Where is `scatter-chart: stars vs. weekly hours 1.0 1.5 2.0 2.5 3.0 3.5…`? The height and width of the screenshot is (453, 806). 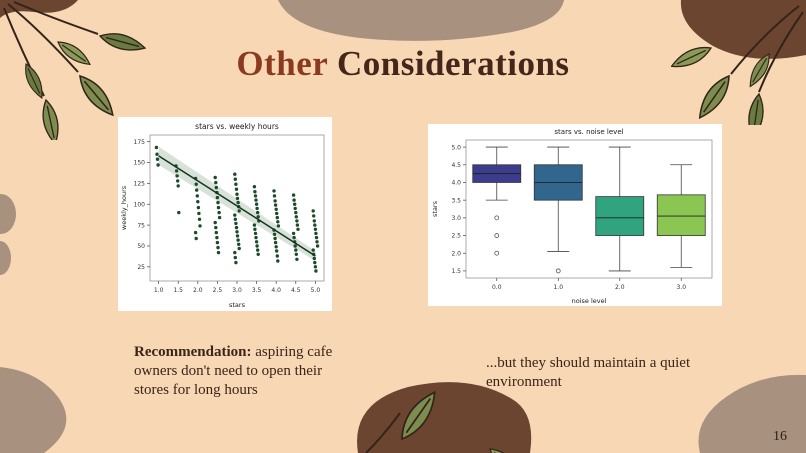
scatter-chart: stars vs. weekly hours 1.0 1.5 2.0 2.5 3.0 3.5… is located at coordinates (222, 215).